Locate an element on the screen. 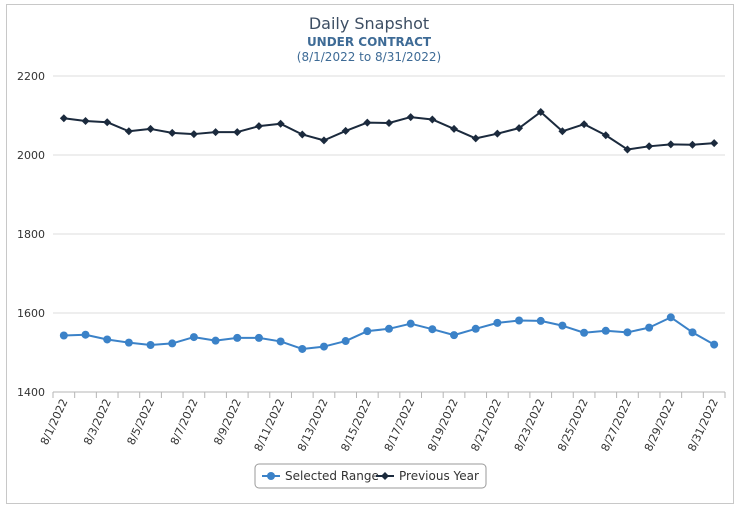 This screenshot has width=738, height=509. x-tick-label: 8/19/2022 is located at coordinates (443, 425).